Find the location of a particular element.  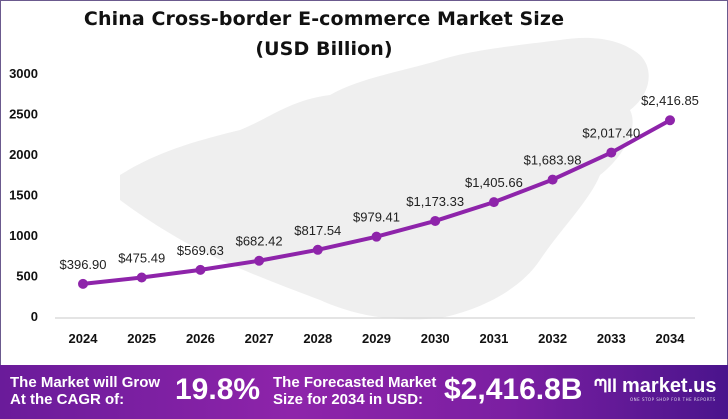

cagr-value: 19.8% is located at coordinates (218, 389).